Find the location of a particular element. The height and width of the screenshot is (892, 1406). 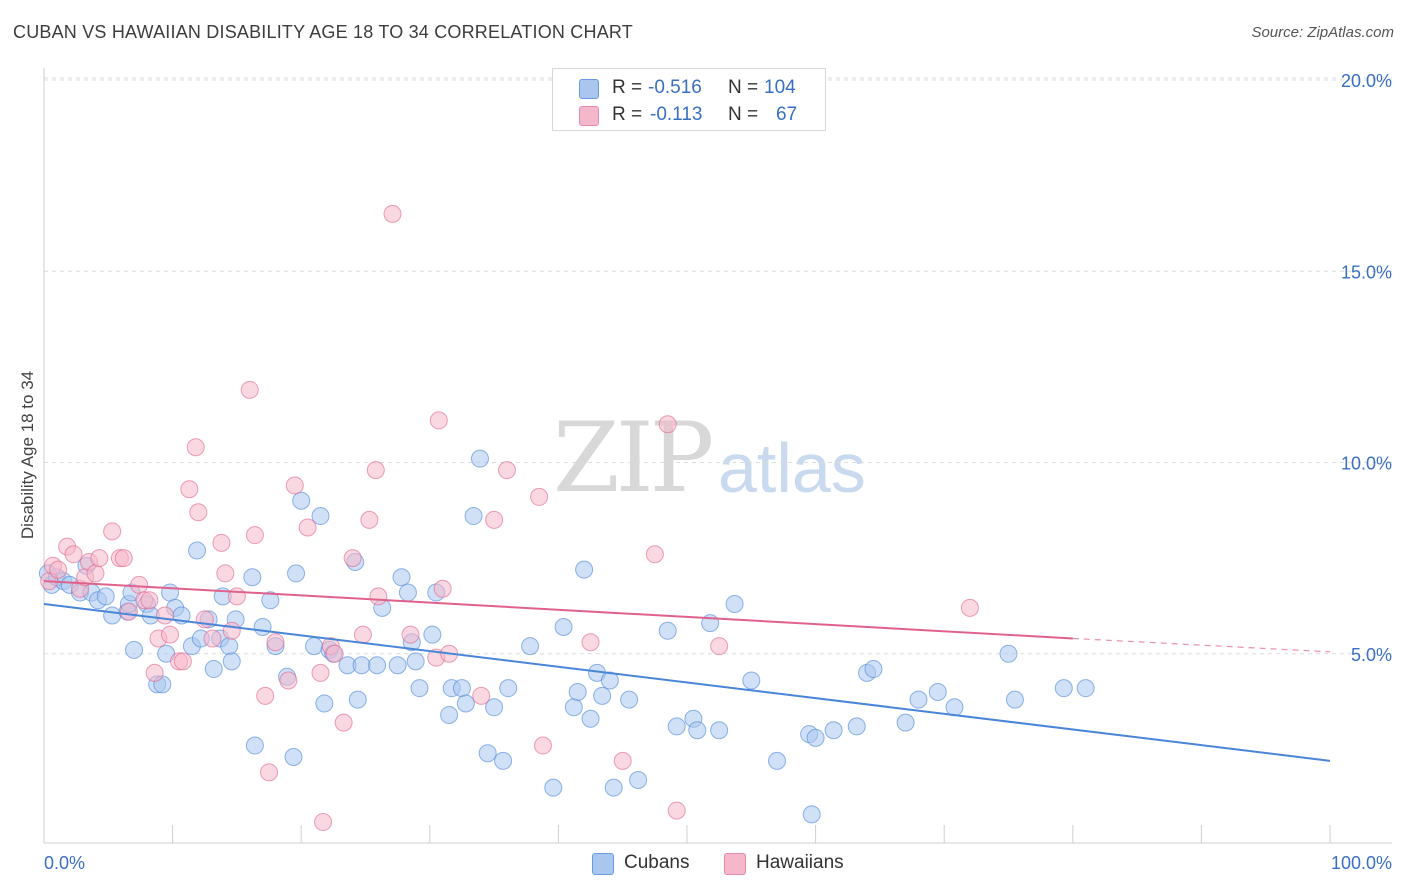

y-tick-label: 15.0% is located at coordinates (1366, 272).